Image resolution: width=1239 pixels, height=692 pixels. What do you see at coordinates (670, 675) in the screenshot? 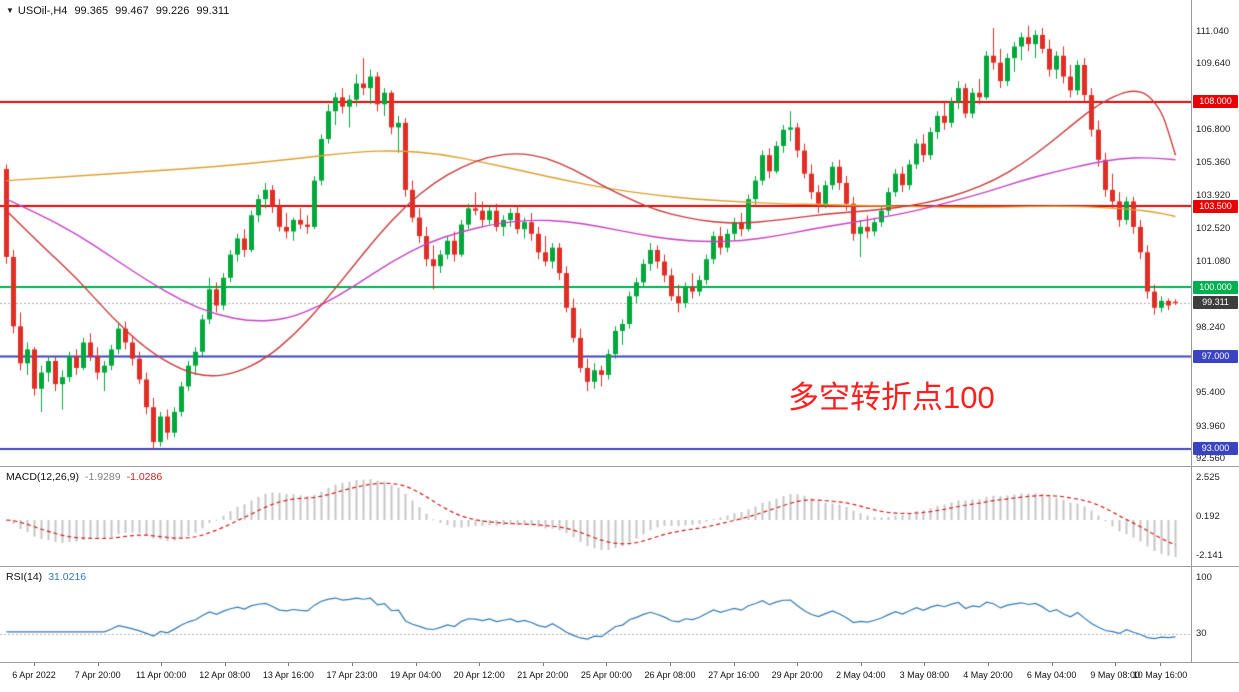
I see `time-axis-label: 26 Apr 08:00` at bounding box center [670, 675].